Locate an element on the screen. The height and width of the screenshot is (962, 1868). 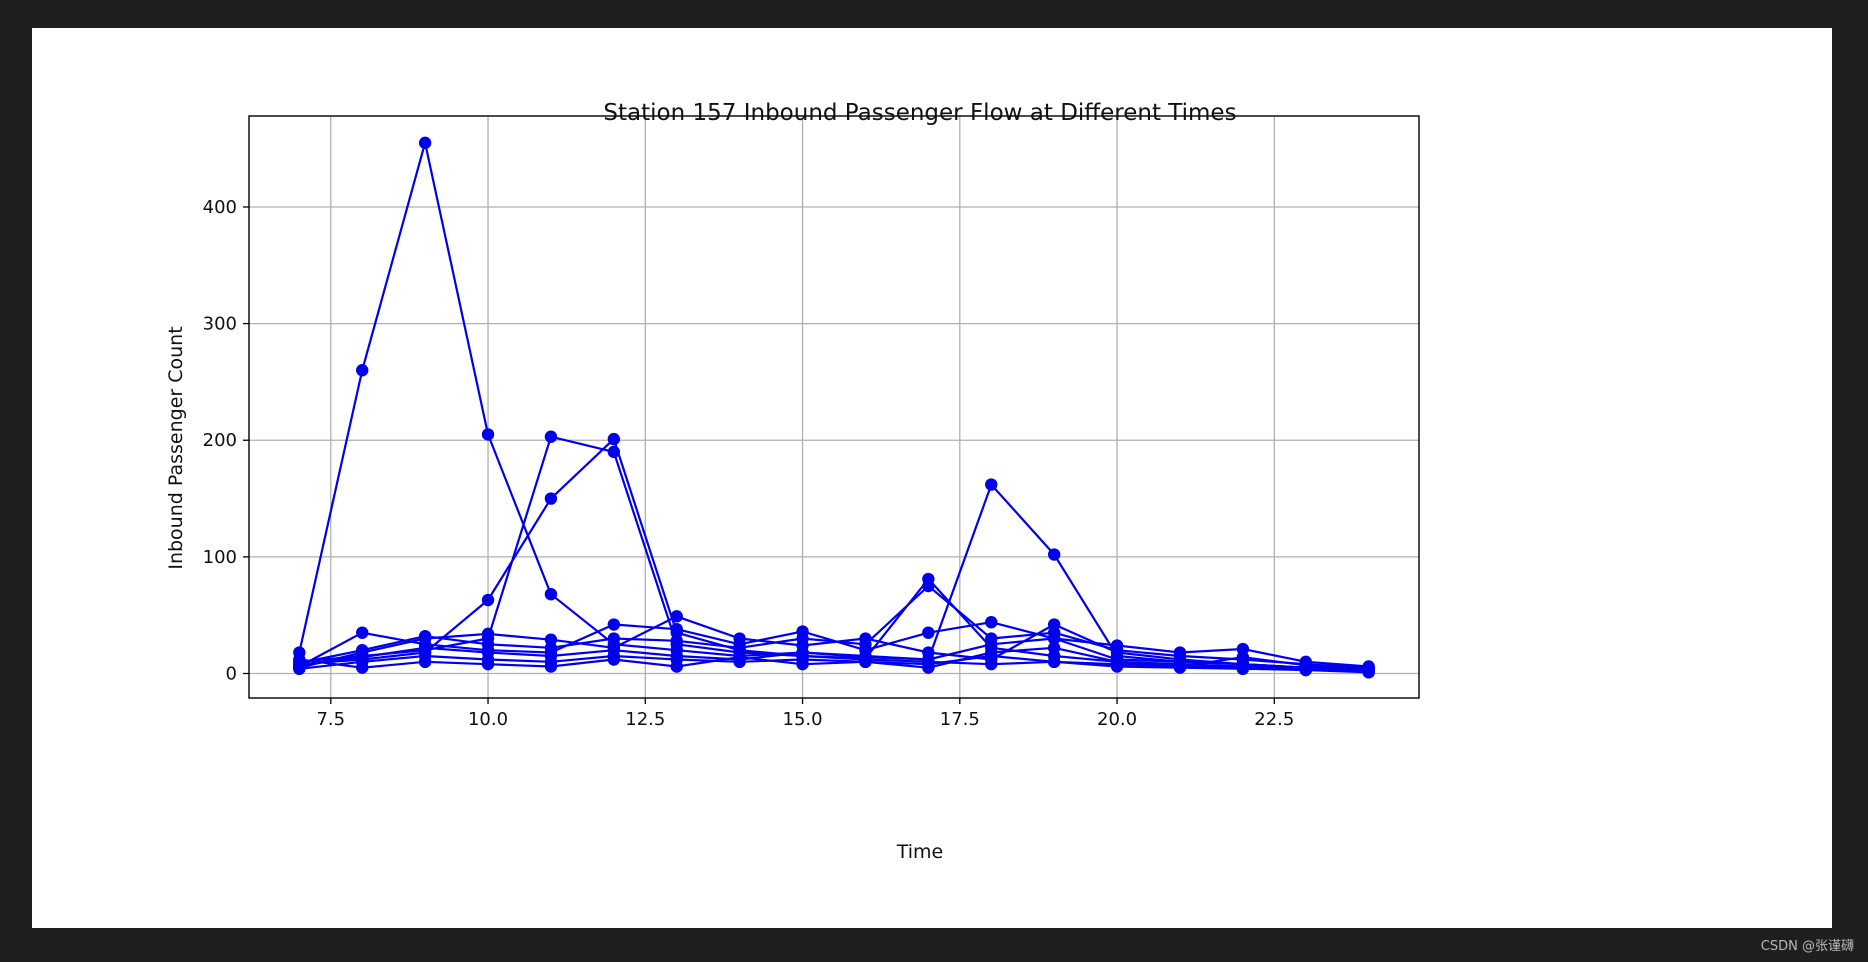
y-axis-label: Inbound Passenger Count is located at coordinates (176, 447).